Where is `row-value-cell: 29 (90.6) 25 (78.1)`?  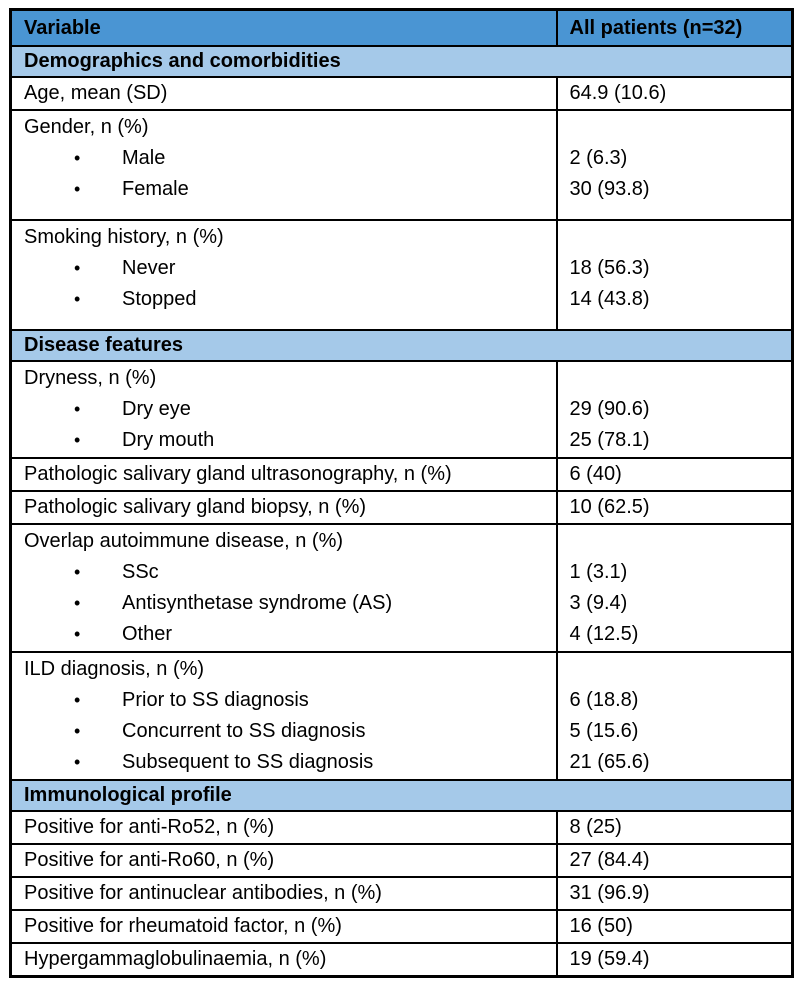
row-value-cell: 29 (90.6) 25 (78.1) is located at coordinates (674, 409).